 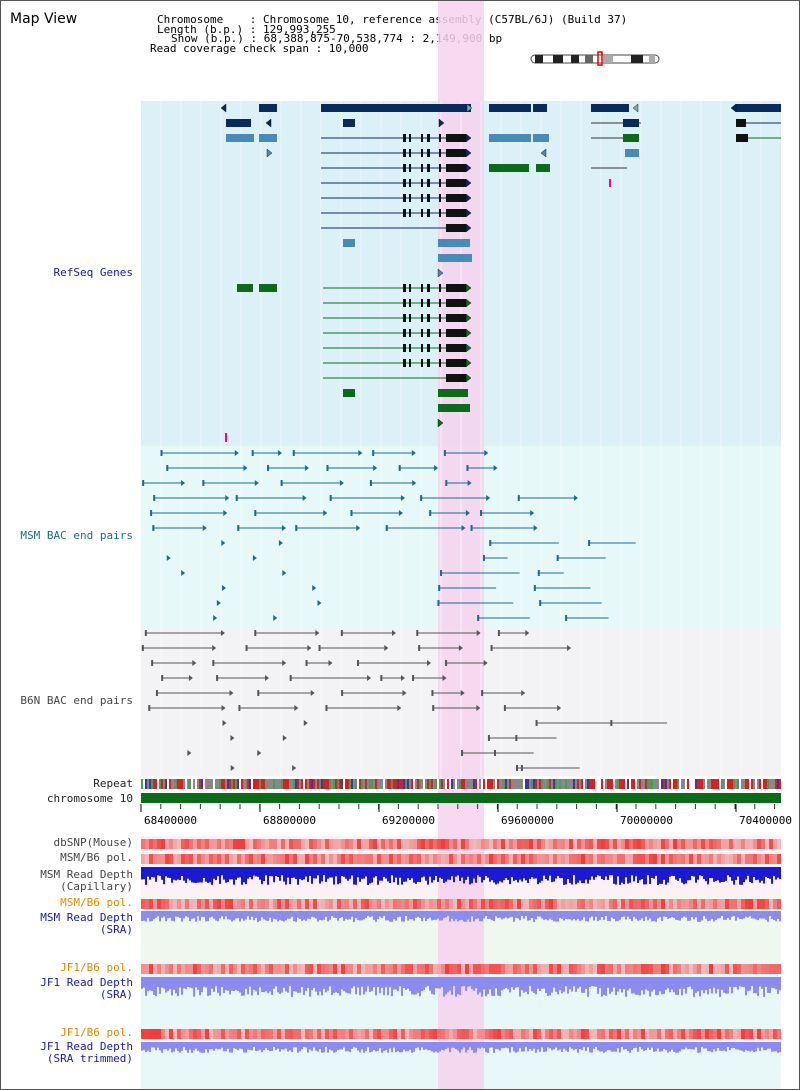 I want to click on chromosome-ideogram, so click(x=595, y=58).